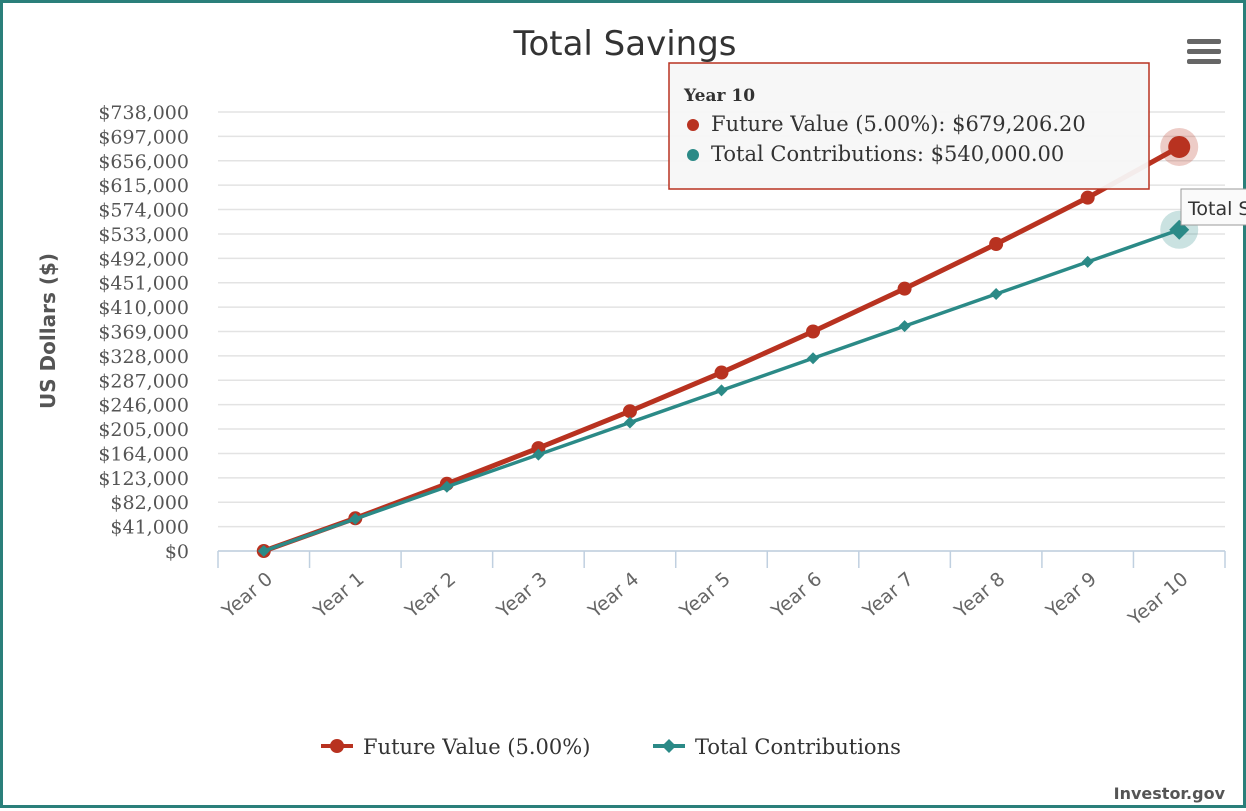 This screenshot has height=811, width=1246. Describe the element at coordinates (611, 747) in the screenshot. I see `legend: Future Value (5.00%) Total Contributions` at that location.